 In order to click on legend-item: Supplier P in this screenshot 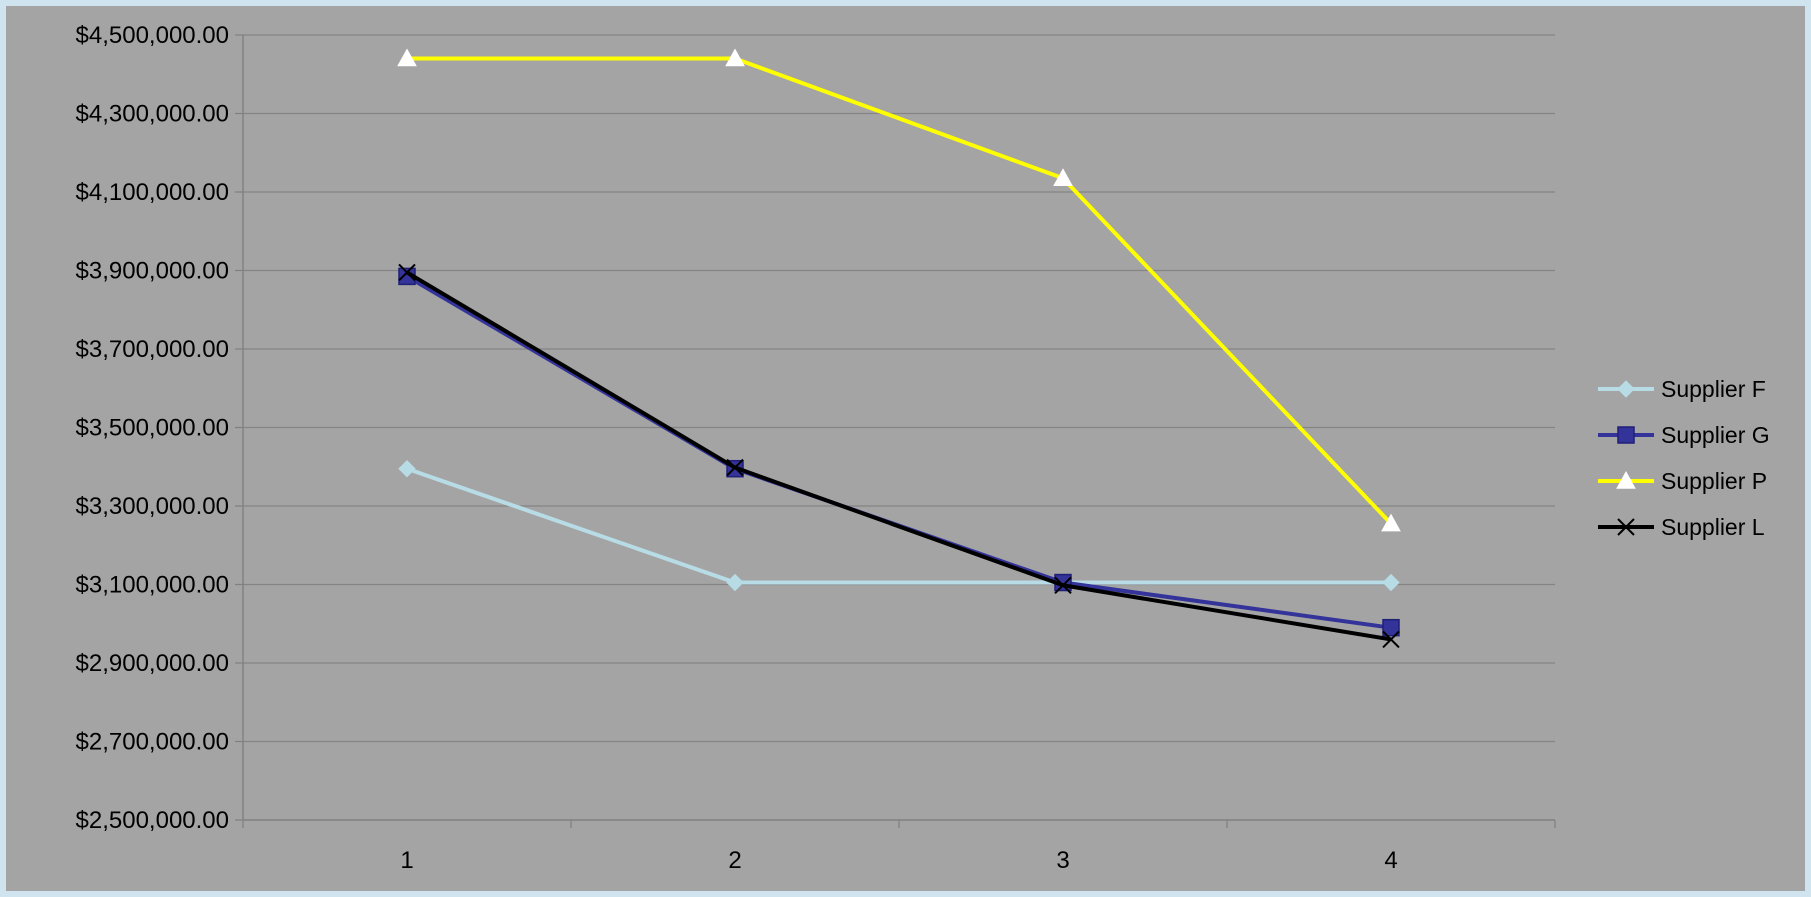, I will do `click(1682, 481)`.